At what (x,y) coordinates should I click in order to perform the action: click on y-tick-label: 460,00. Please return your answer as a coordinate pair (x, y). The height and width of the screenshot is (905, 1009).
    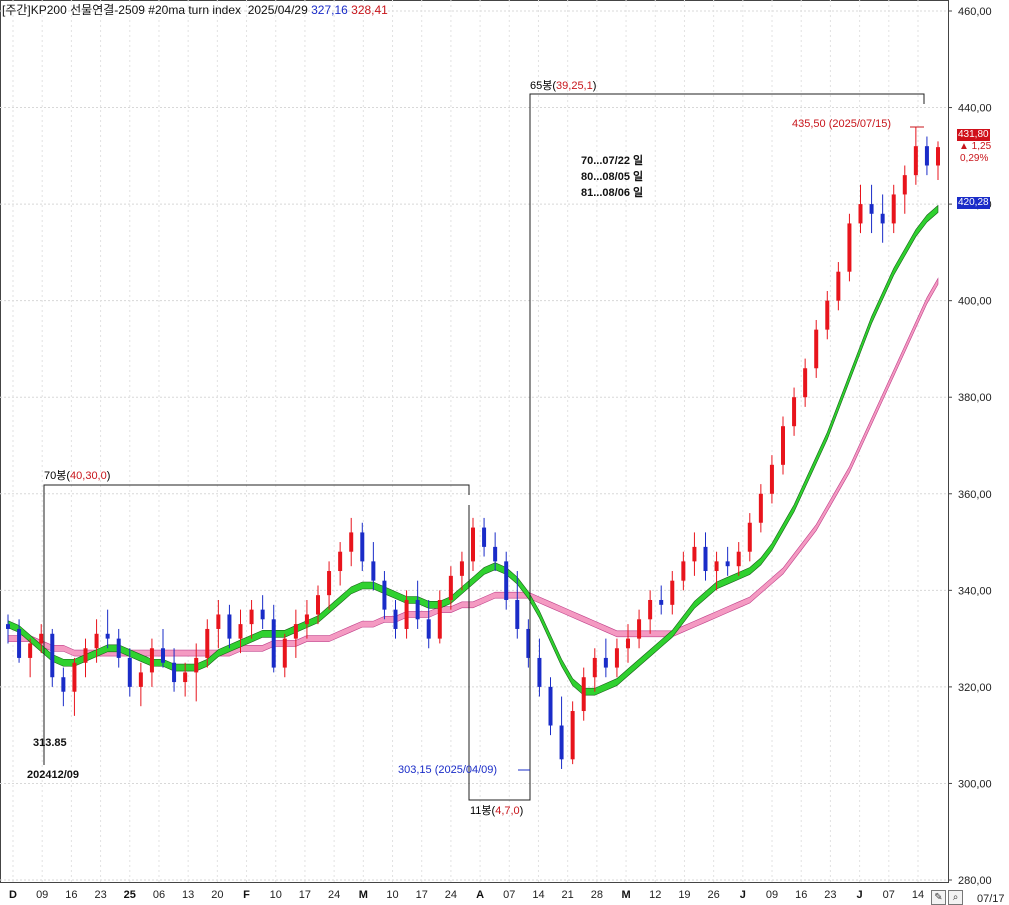
    Looking at the image, I should click on (975, 12).